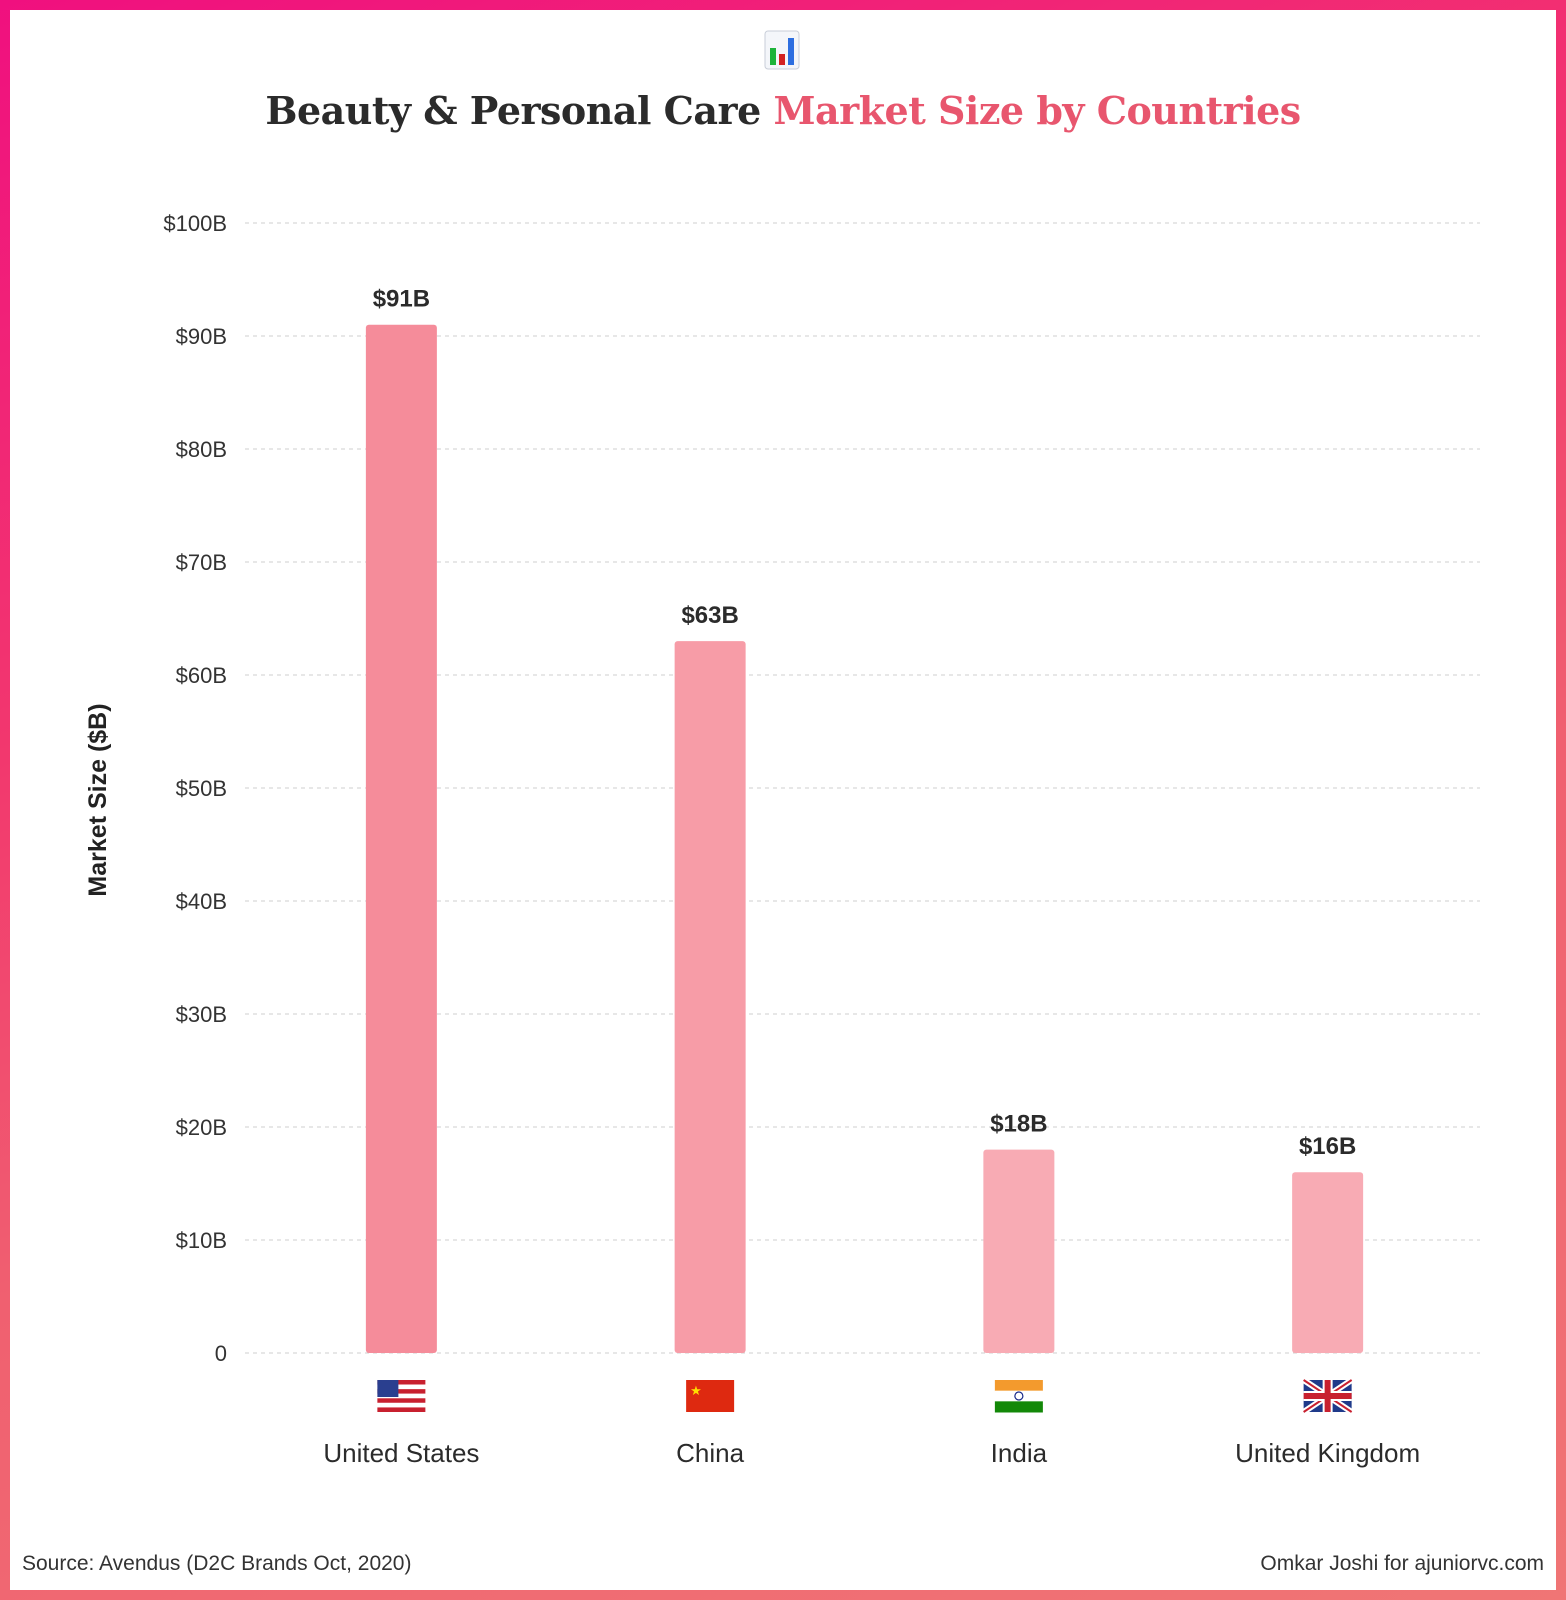  Describe the element at coordinates (1402, 1563) in the screenshot. I see `credit-note: Omkar Joshi for ajuniorvc.com` at that location.